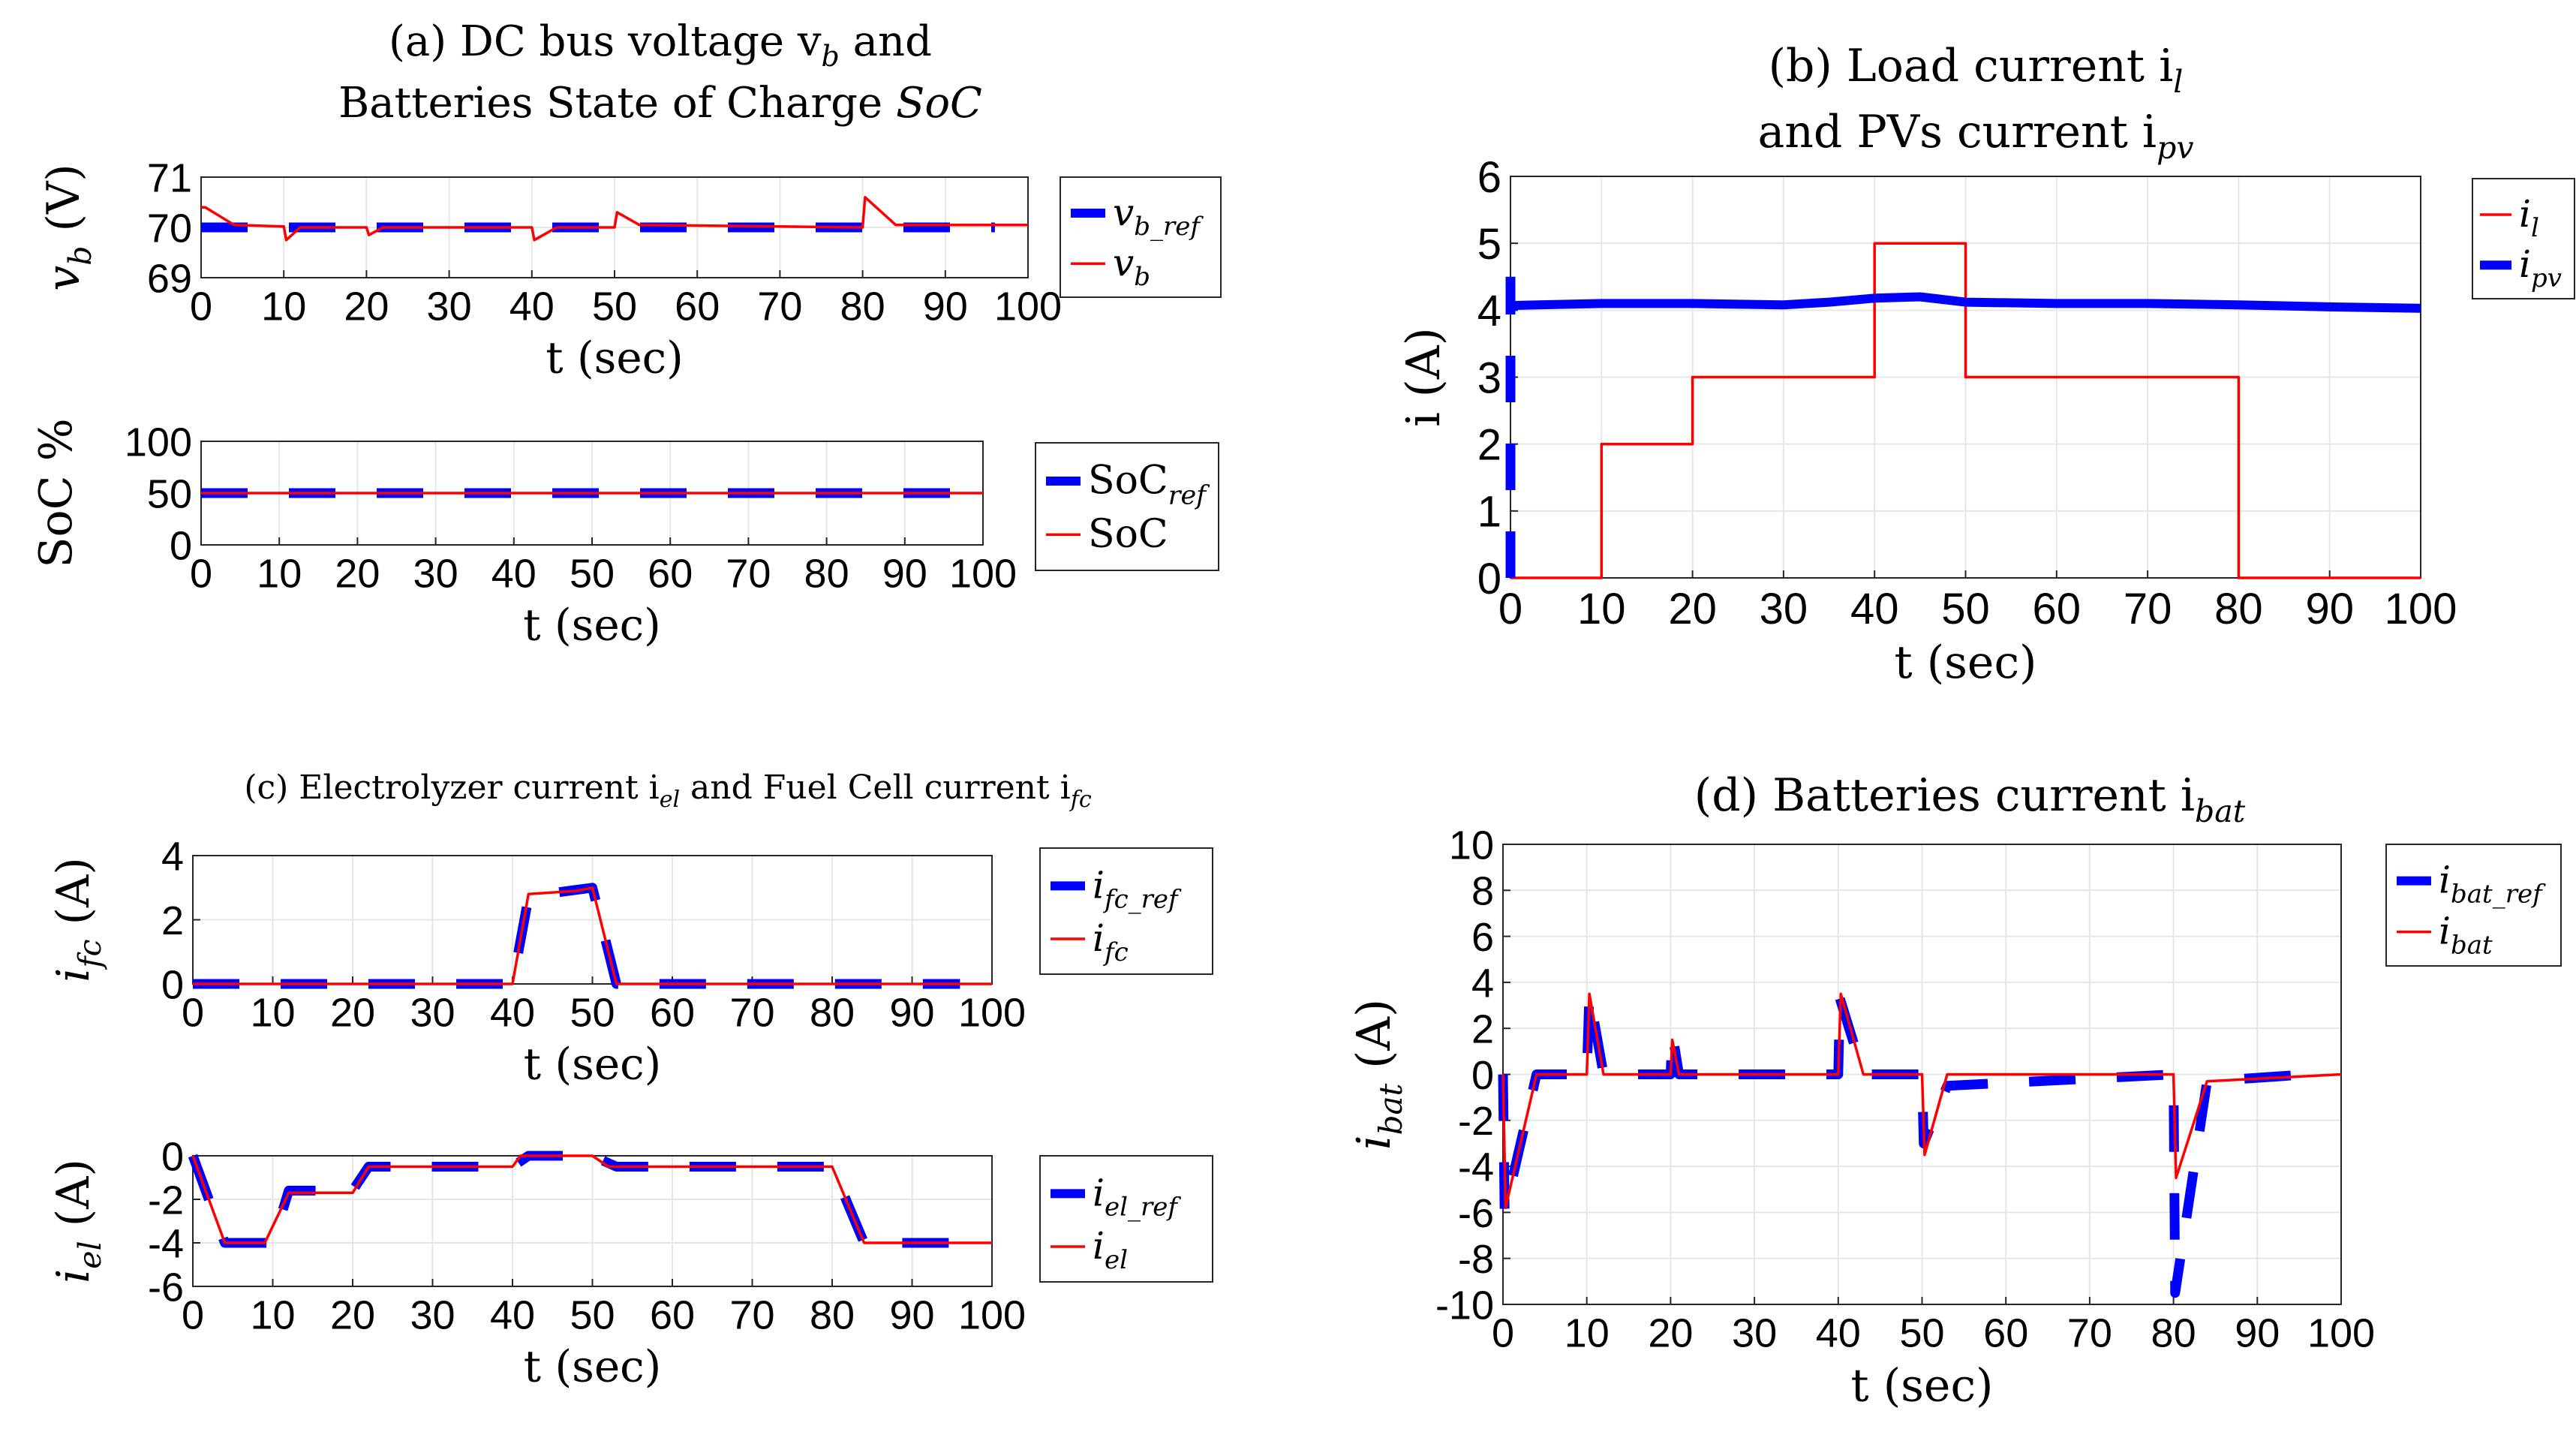  Describe the element at coordinates (169, 177) in the screenshot. I see `y-tick-label: 71` at that location.